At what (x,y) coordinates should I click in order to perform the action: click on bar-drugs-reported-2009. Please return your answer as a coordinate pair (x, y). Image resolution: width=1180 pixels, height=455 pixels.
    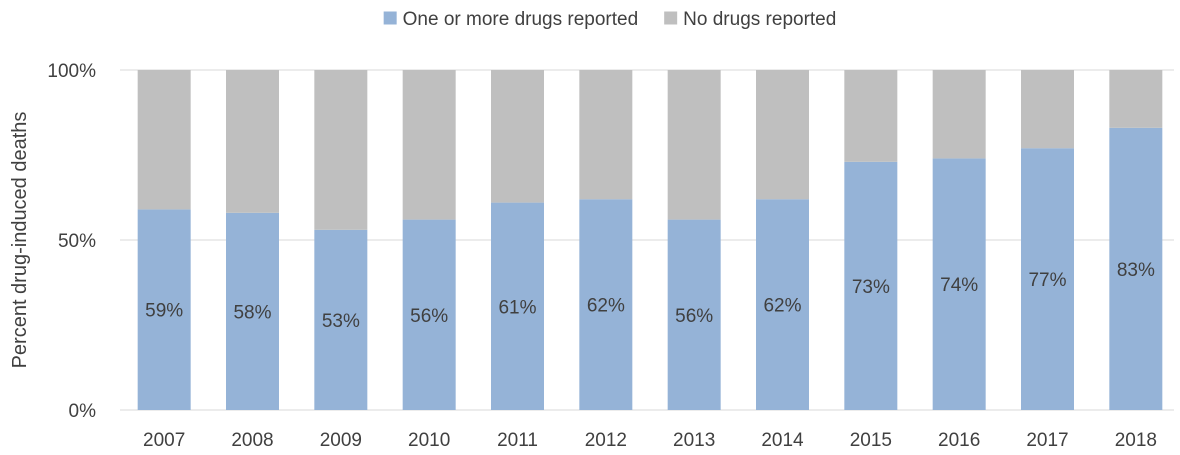
    Looking at the image, I should click on (341, 319).